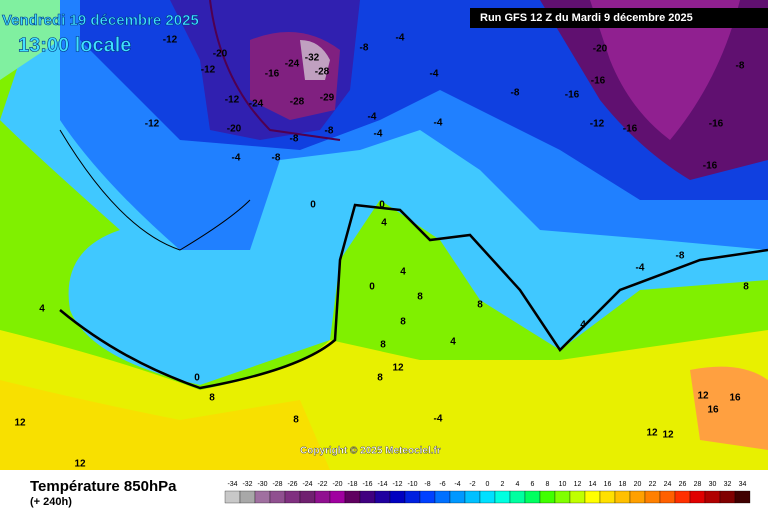 The width and height of the screenshot is (768, 517). What do you see at coordinates (327, 98) in the screenshot?
I see `contour-label: -29` at bounding box center [327, 98].